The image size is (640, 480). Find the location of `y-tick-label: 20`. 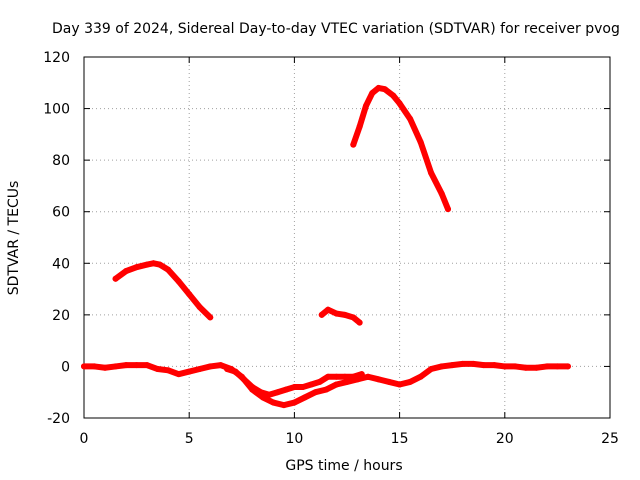

y-tick-label: 20 is located at coordinates (61, 316).